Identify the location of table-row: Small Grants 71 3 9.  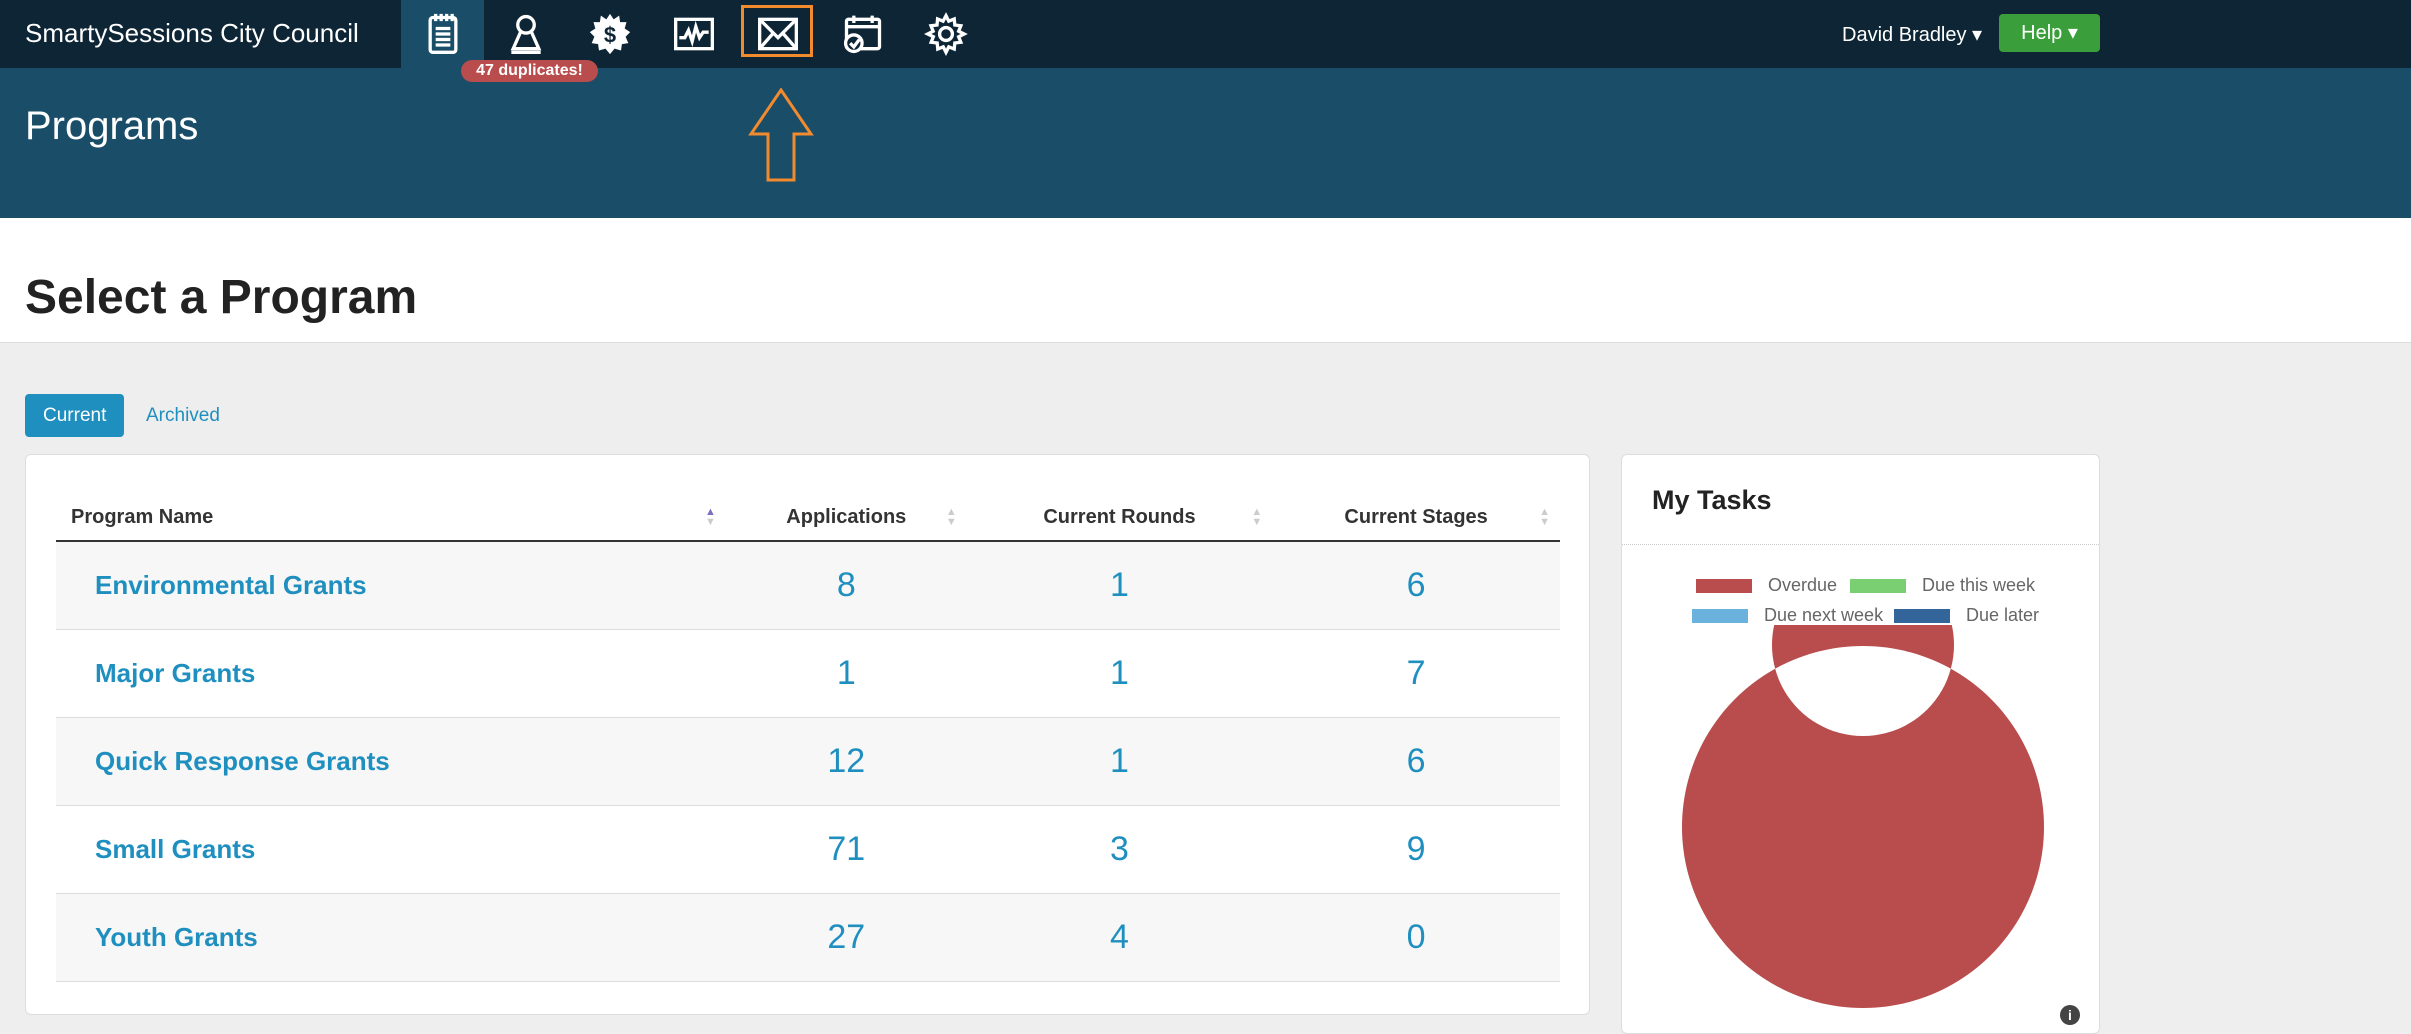
(808, 849).